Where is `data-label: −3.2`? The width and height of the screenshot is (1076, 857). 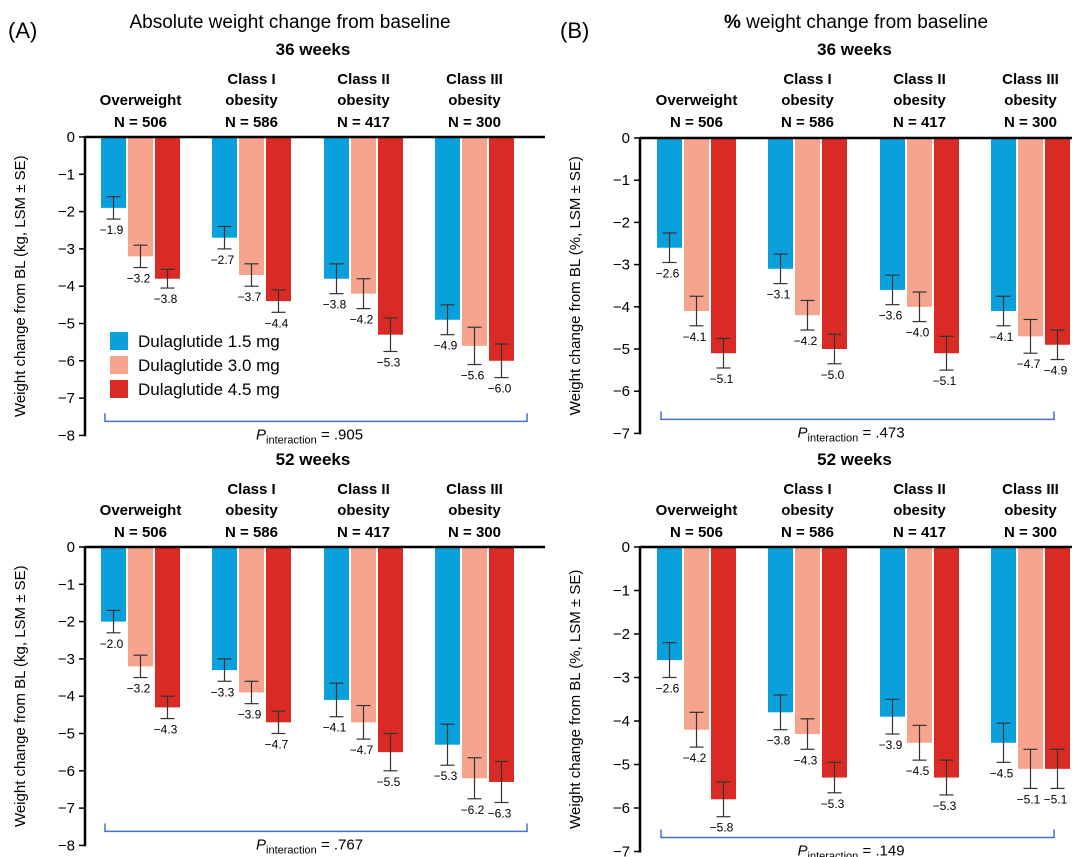 data-label: −3.2 is located at coordinates (139, 279).